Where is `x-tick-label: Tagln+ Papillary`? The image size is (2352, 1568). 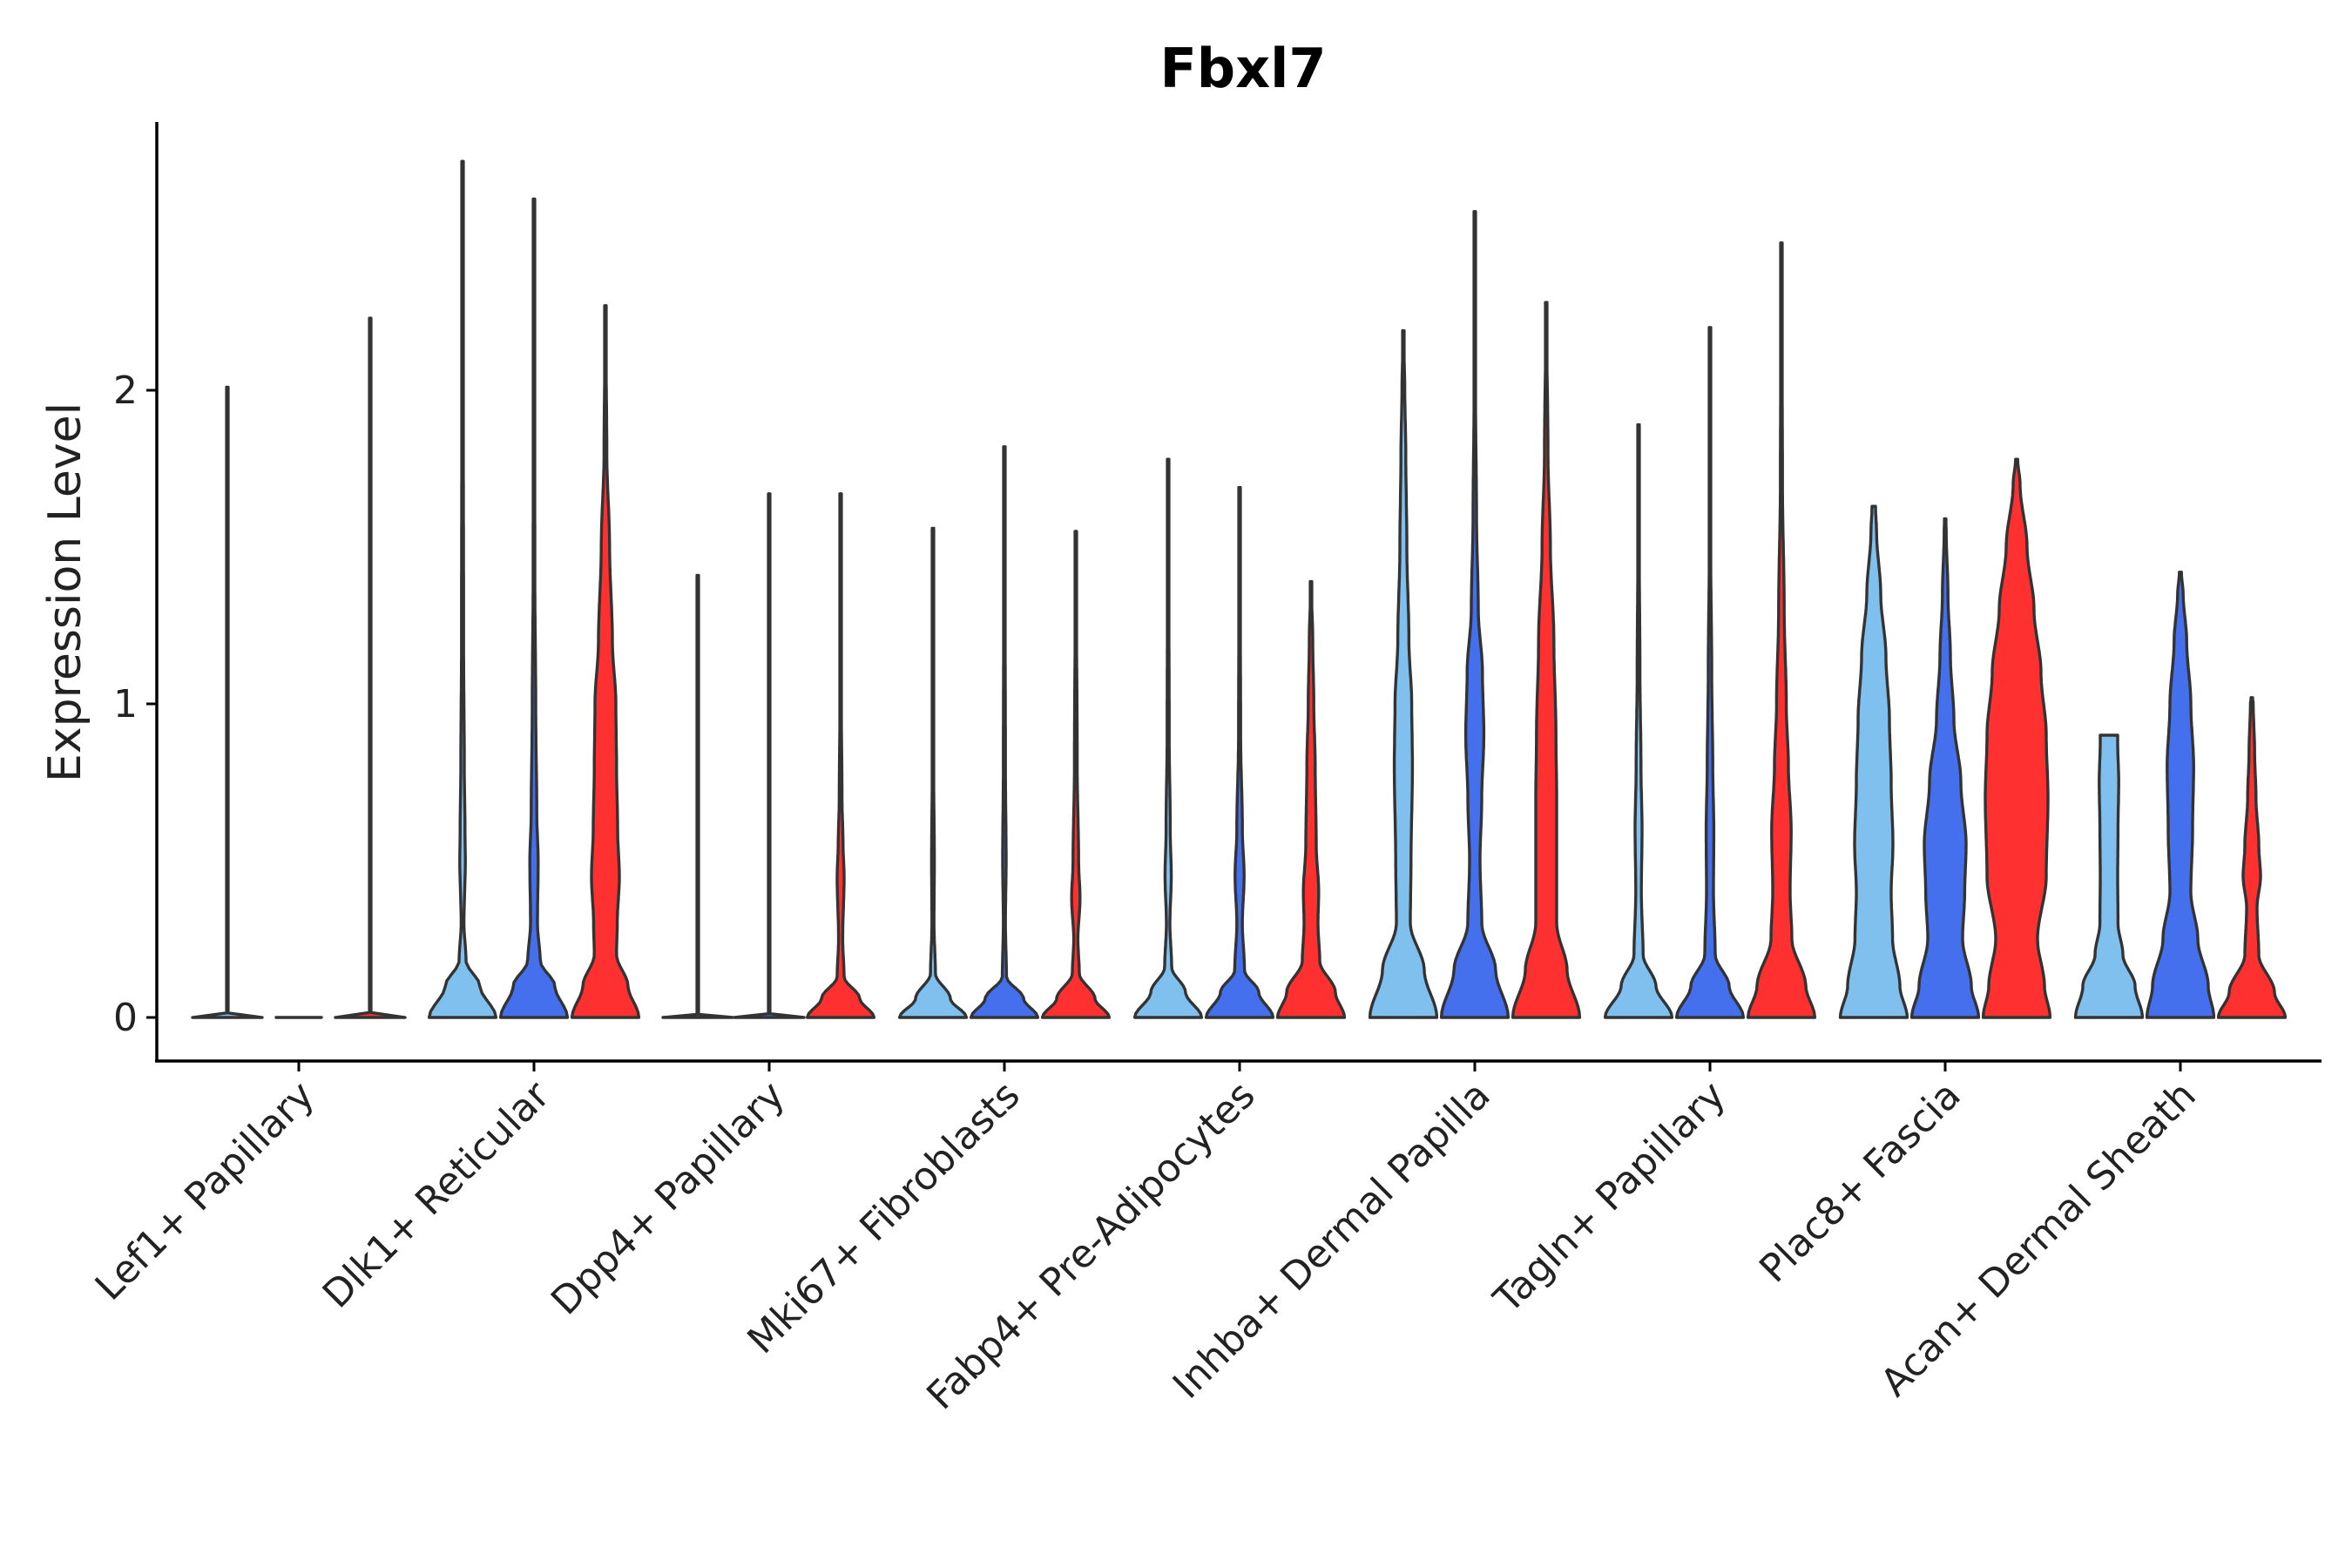 x-tick-label: Tagln+ Papillary is located at coordinates (1609, 1197).